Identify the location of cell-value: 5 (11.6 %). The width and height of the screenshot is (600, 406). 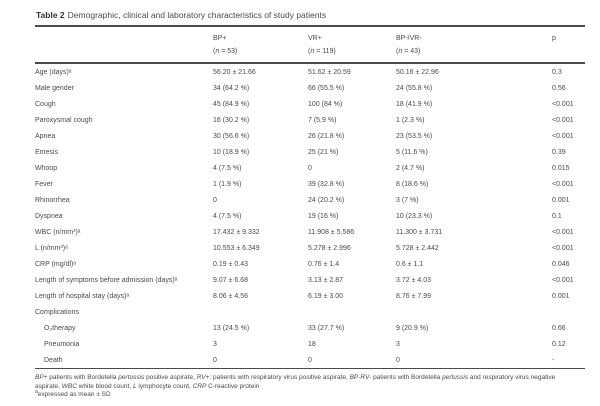
(412, 152).